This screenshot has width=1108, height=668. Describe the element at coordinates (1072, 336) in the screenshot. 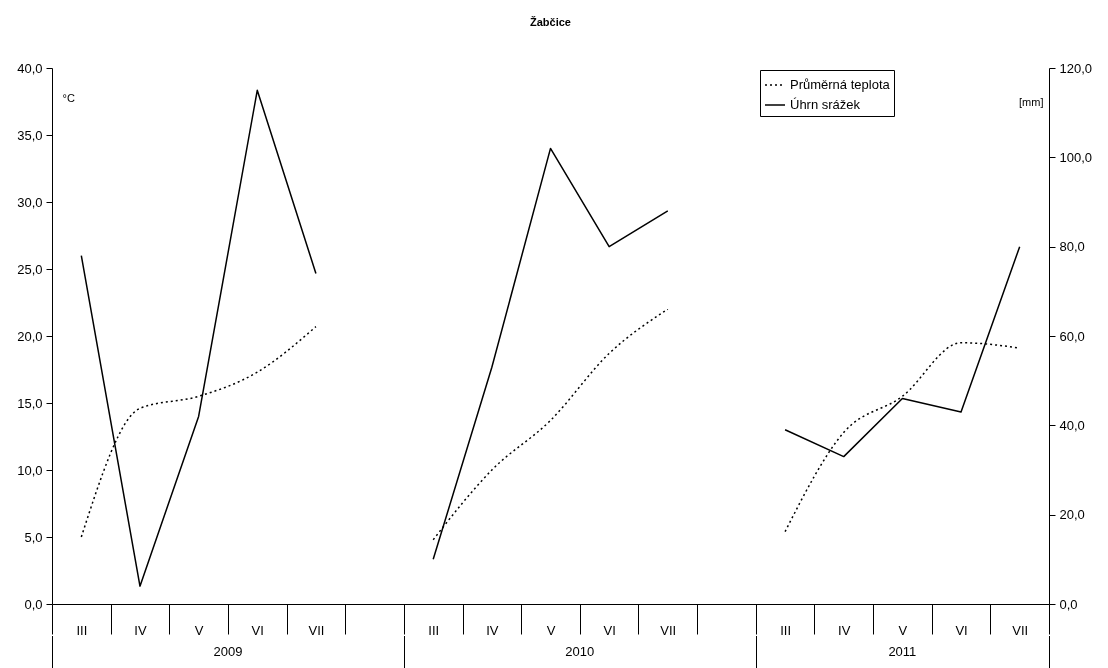

I see `y2-tick-label: 60,0` at that location.